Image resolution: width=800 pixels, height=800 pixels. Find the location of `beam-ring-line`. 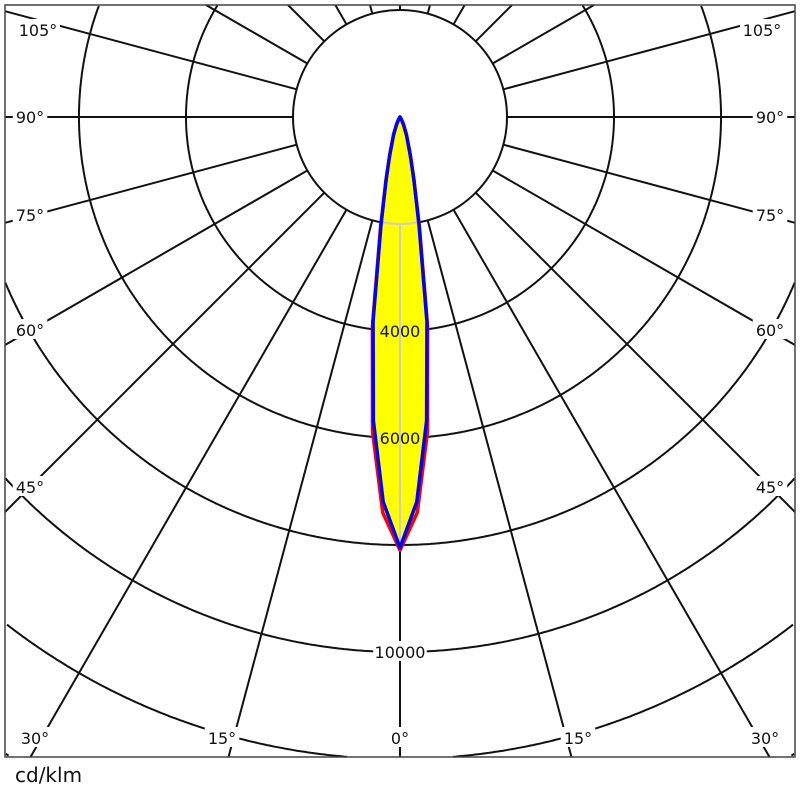

beam-ring-line is located at coordinates (400, 223).